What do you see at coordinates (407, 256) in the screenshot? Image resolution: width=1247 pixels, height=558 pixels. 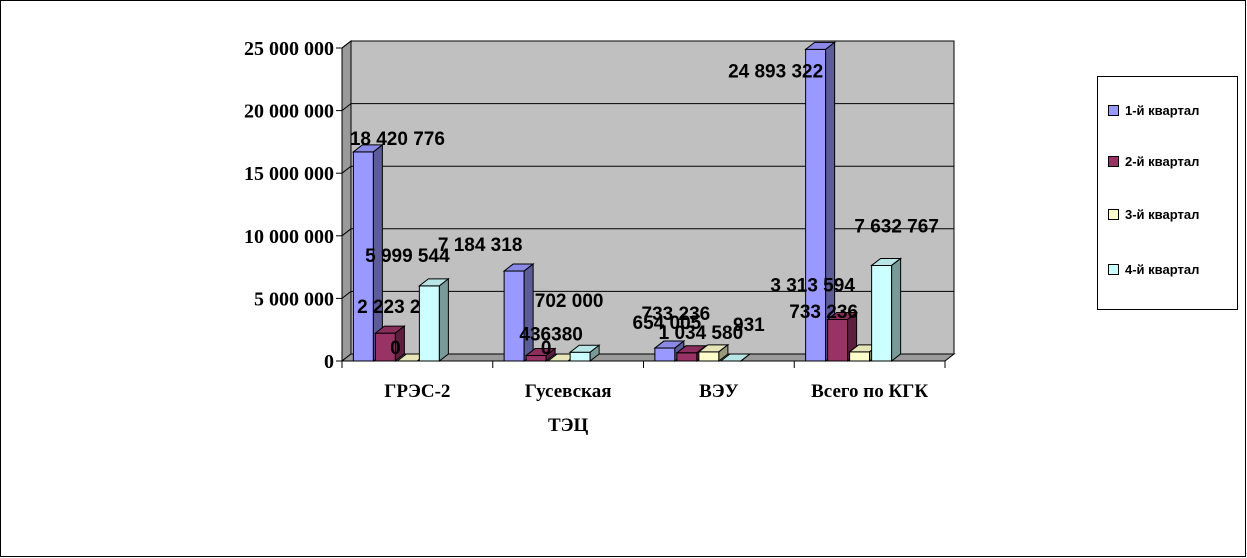 I see `data-label: 5 999 544` at bounding box center [407, 256].